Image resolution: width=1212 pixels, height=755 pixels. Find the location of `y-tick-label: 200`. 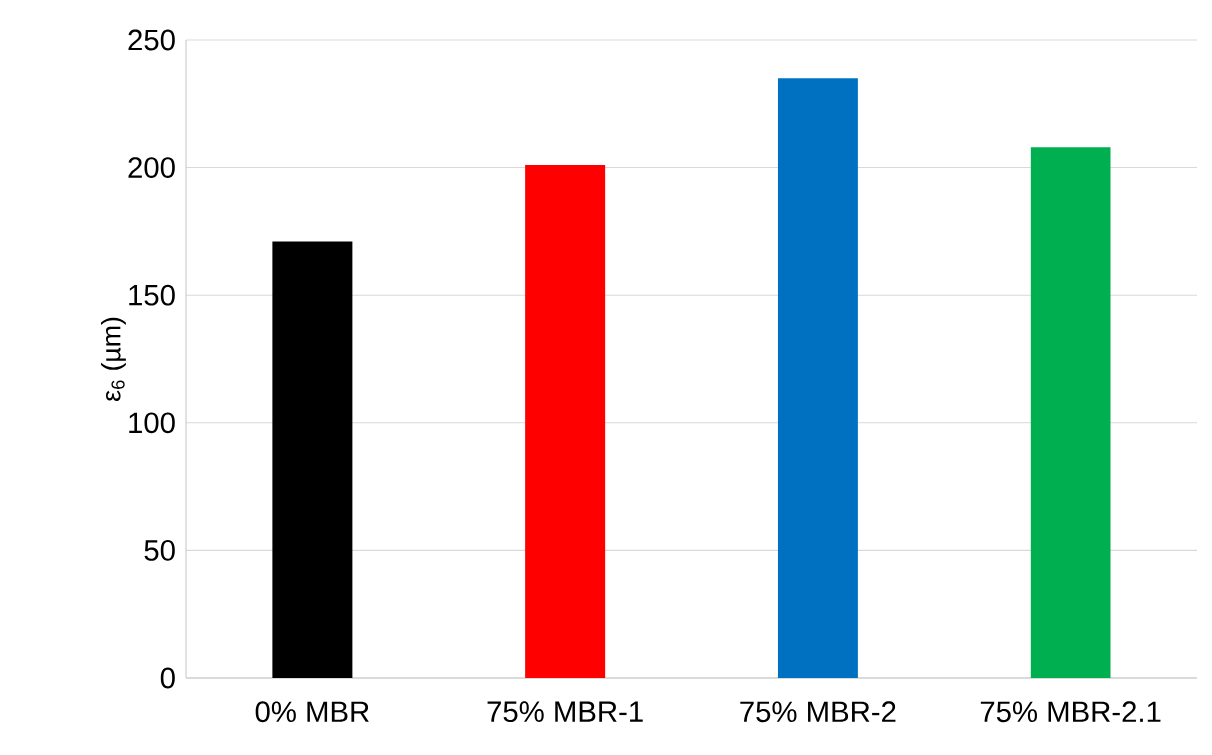

y-tick-label: 200 is located at coordinates (151, 167).